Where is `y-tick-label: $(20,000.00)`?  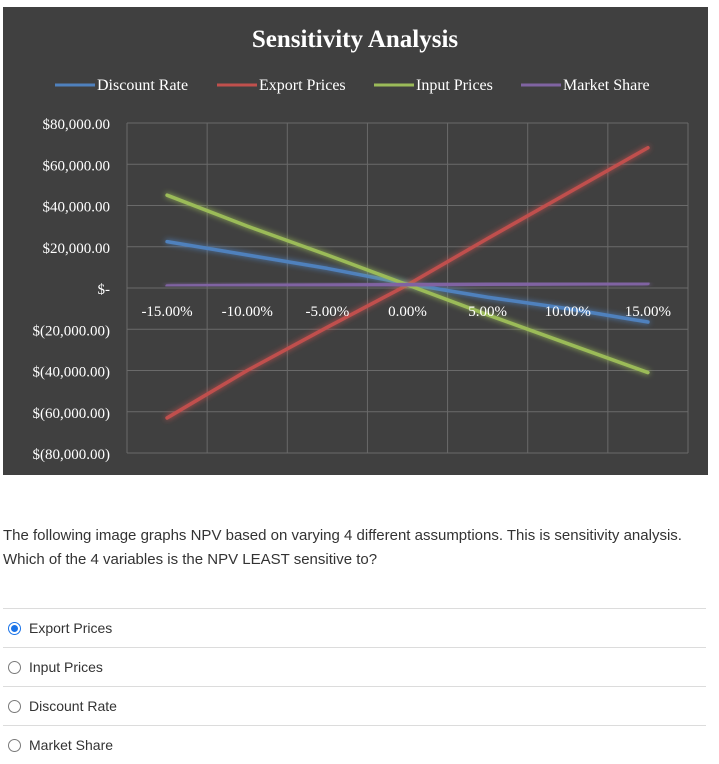
y-tick-label: $(20,000.00) is located at coordinates (72, 331).